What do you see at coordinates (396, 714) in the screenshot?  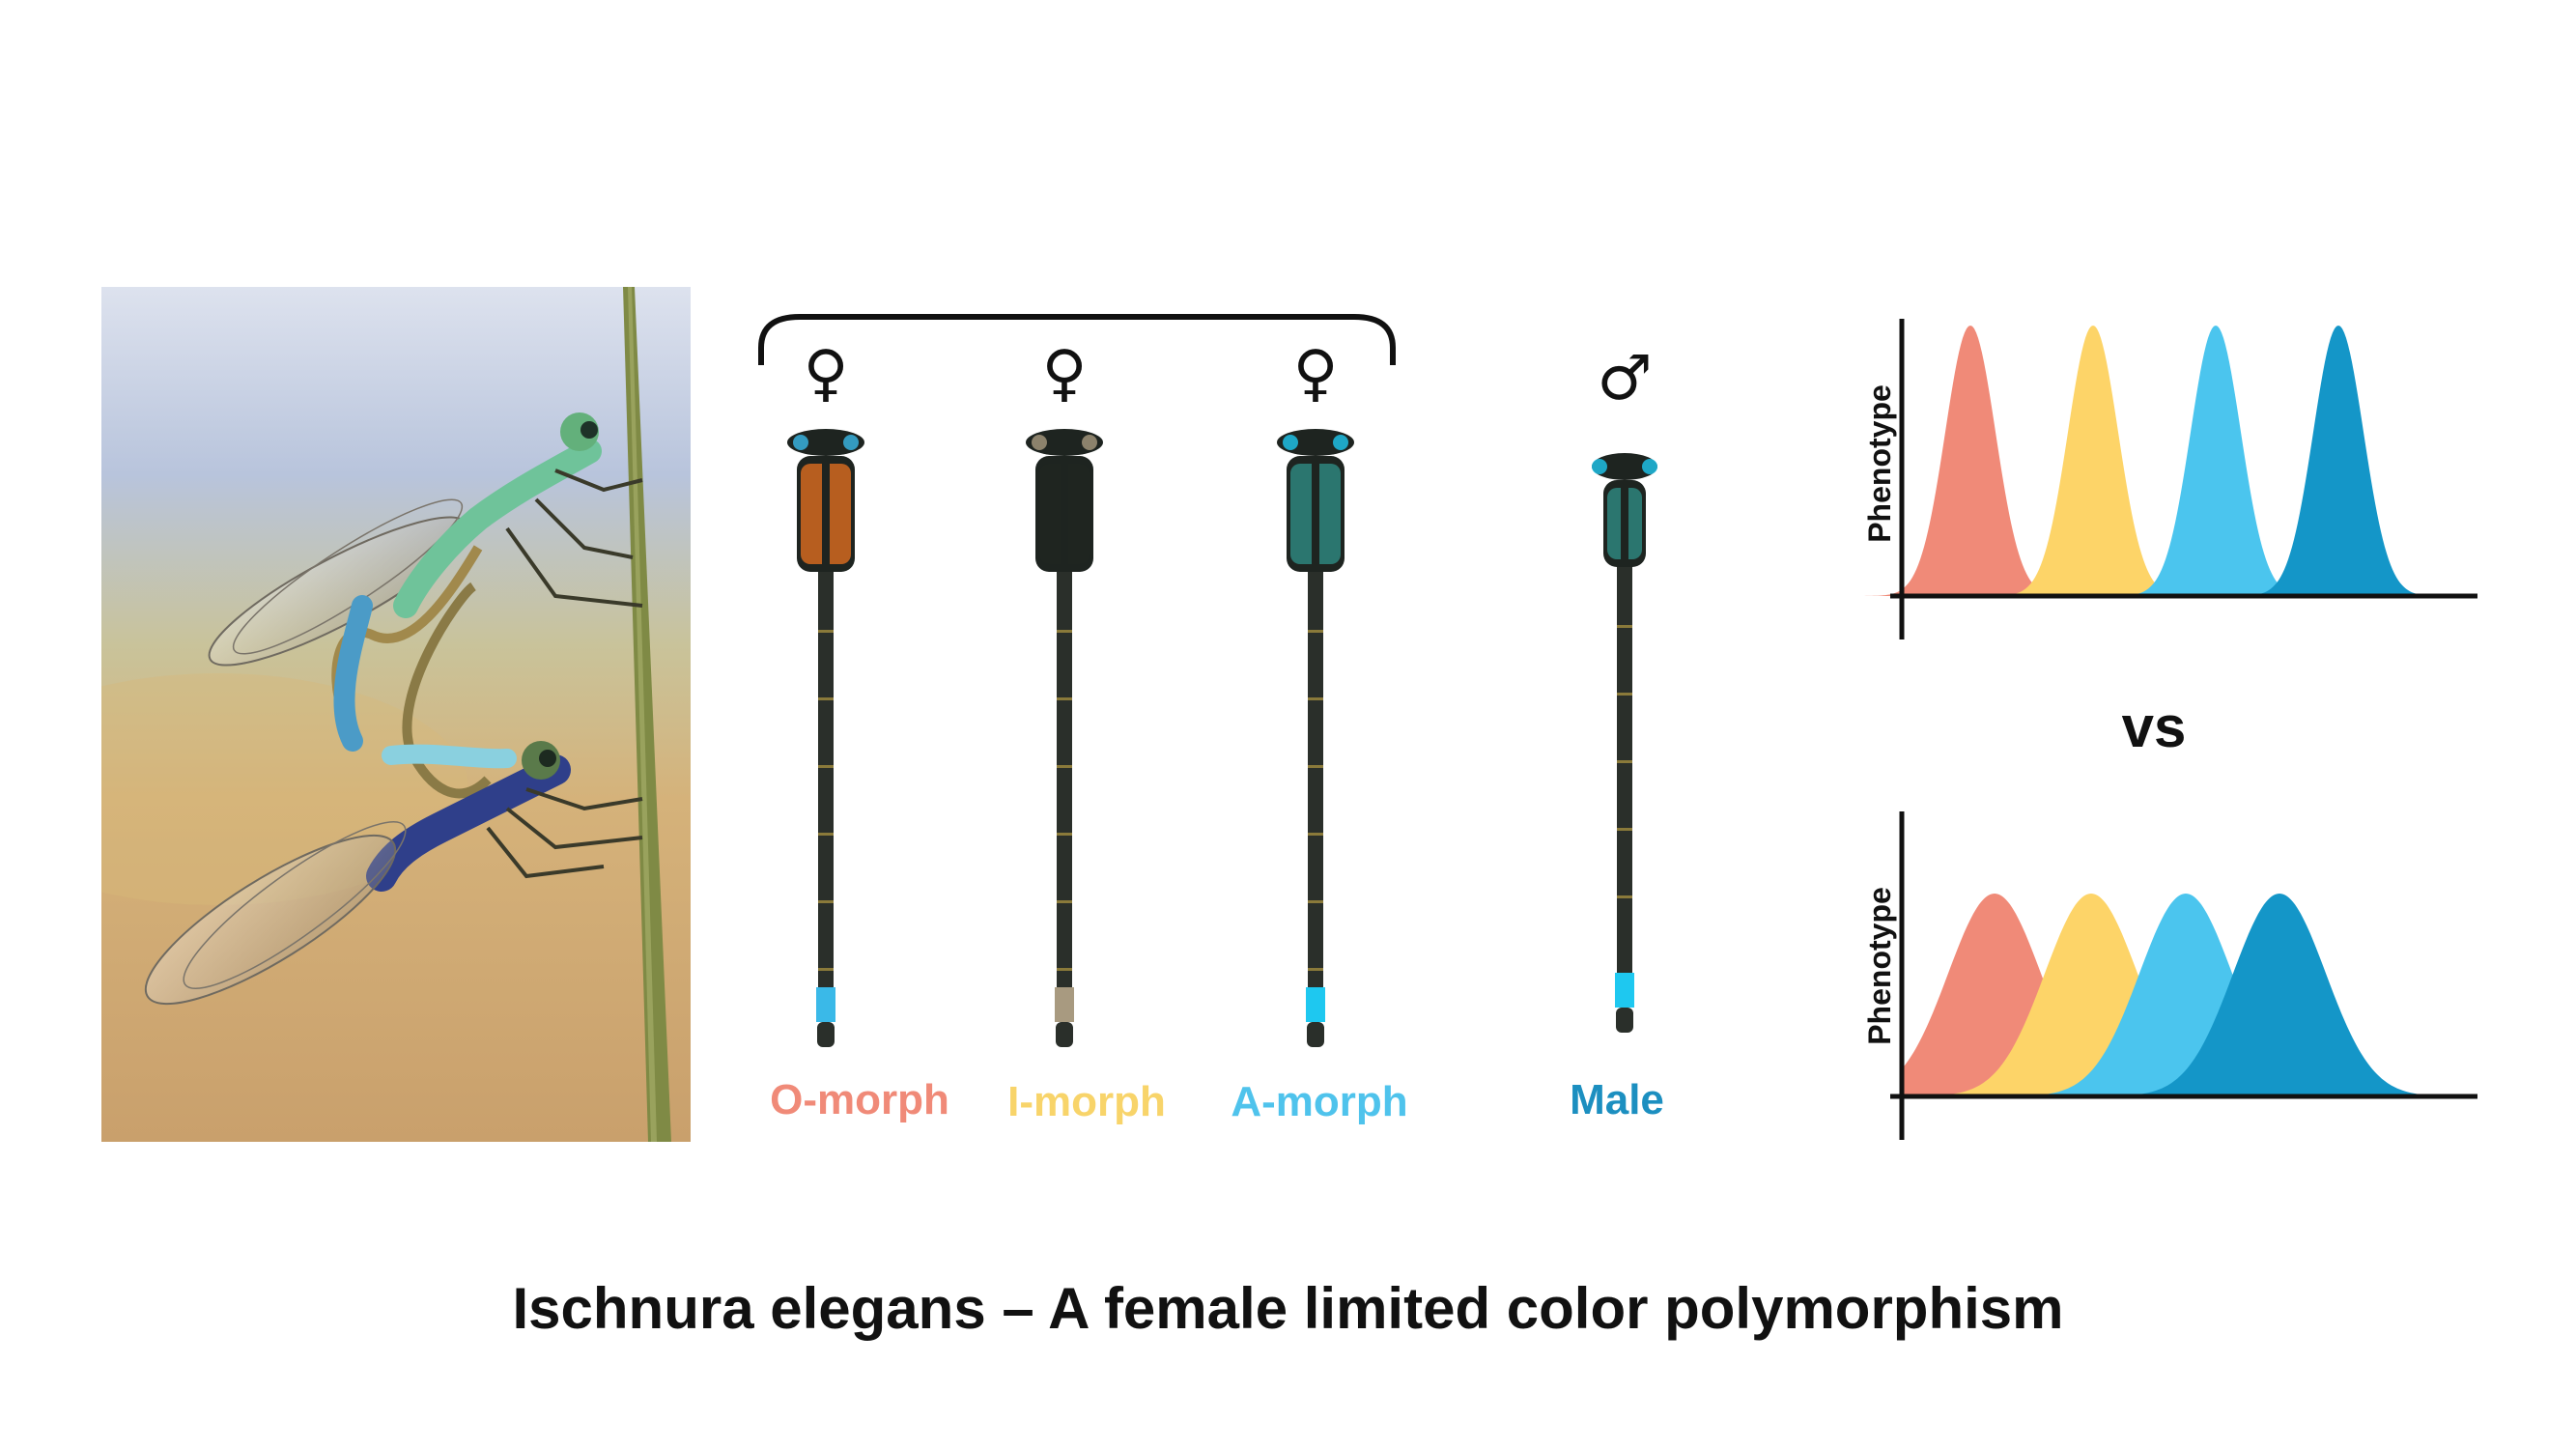 I see `damselfly-photo` at bounding box center [396, 714].